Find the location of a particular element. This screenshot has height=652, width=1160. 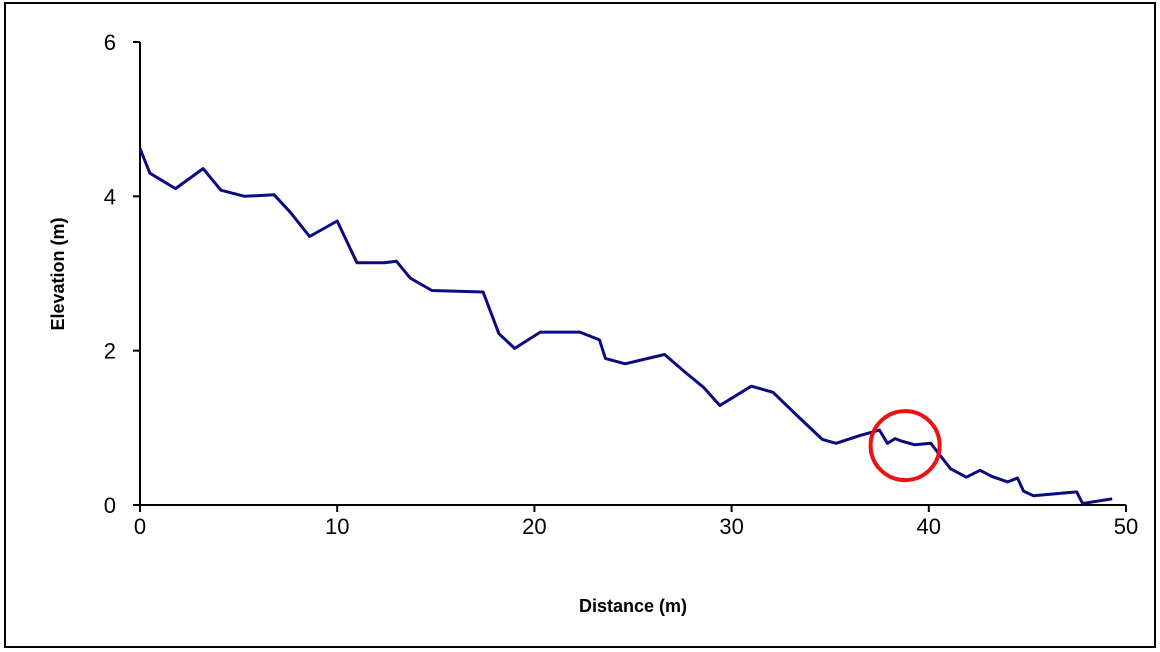

x-tick-label: 0 is located at coordinates (140, 526).